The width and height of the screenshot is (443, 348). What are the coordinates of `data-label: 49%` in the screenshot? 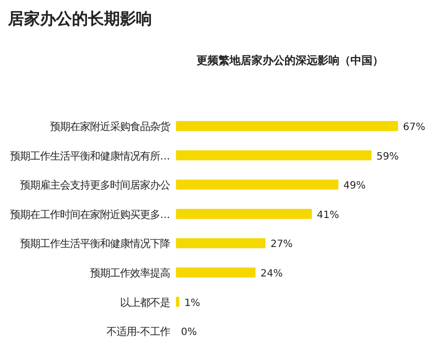 It's located at (354, 186).